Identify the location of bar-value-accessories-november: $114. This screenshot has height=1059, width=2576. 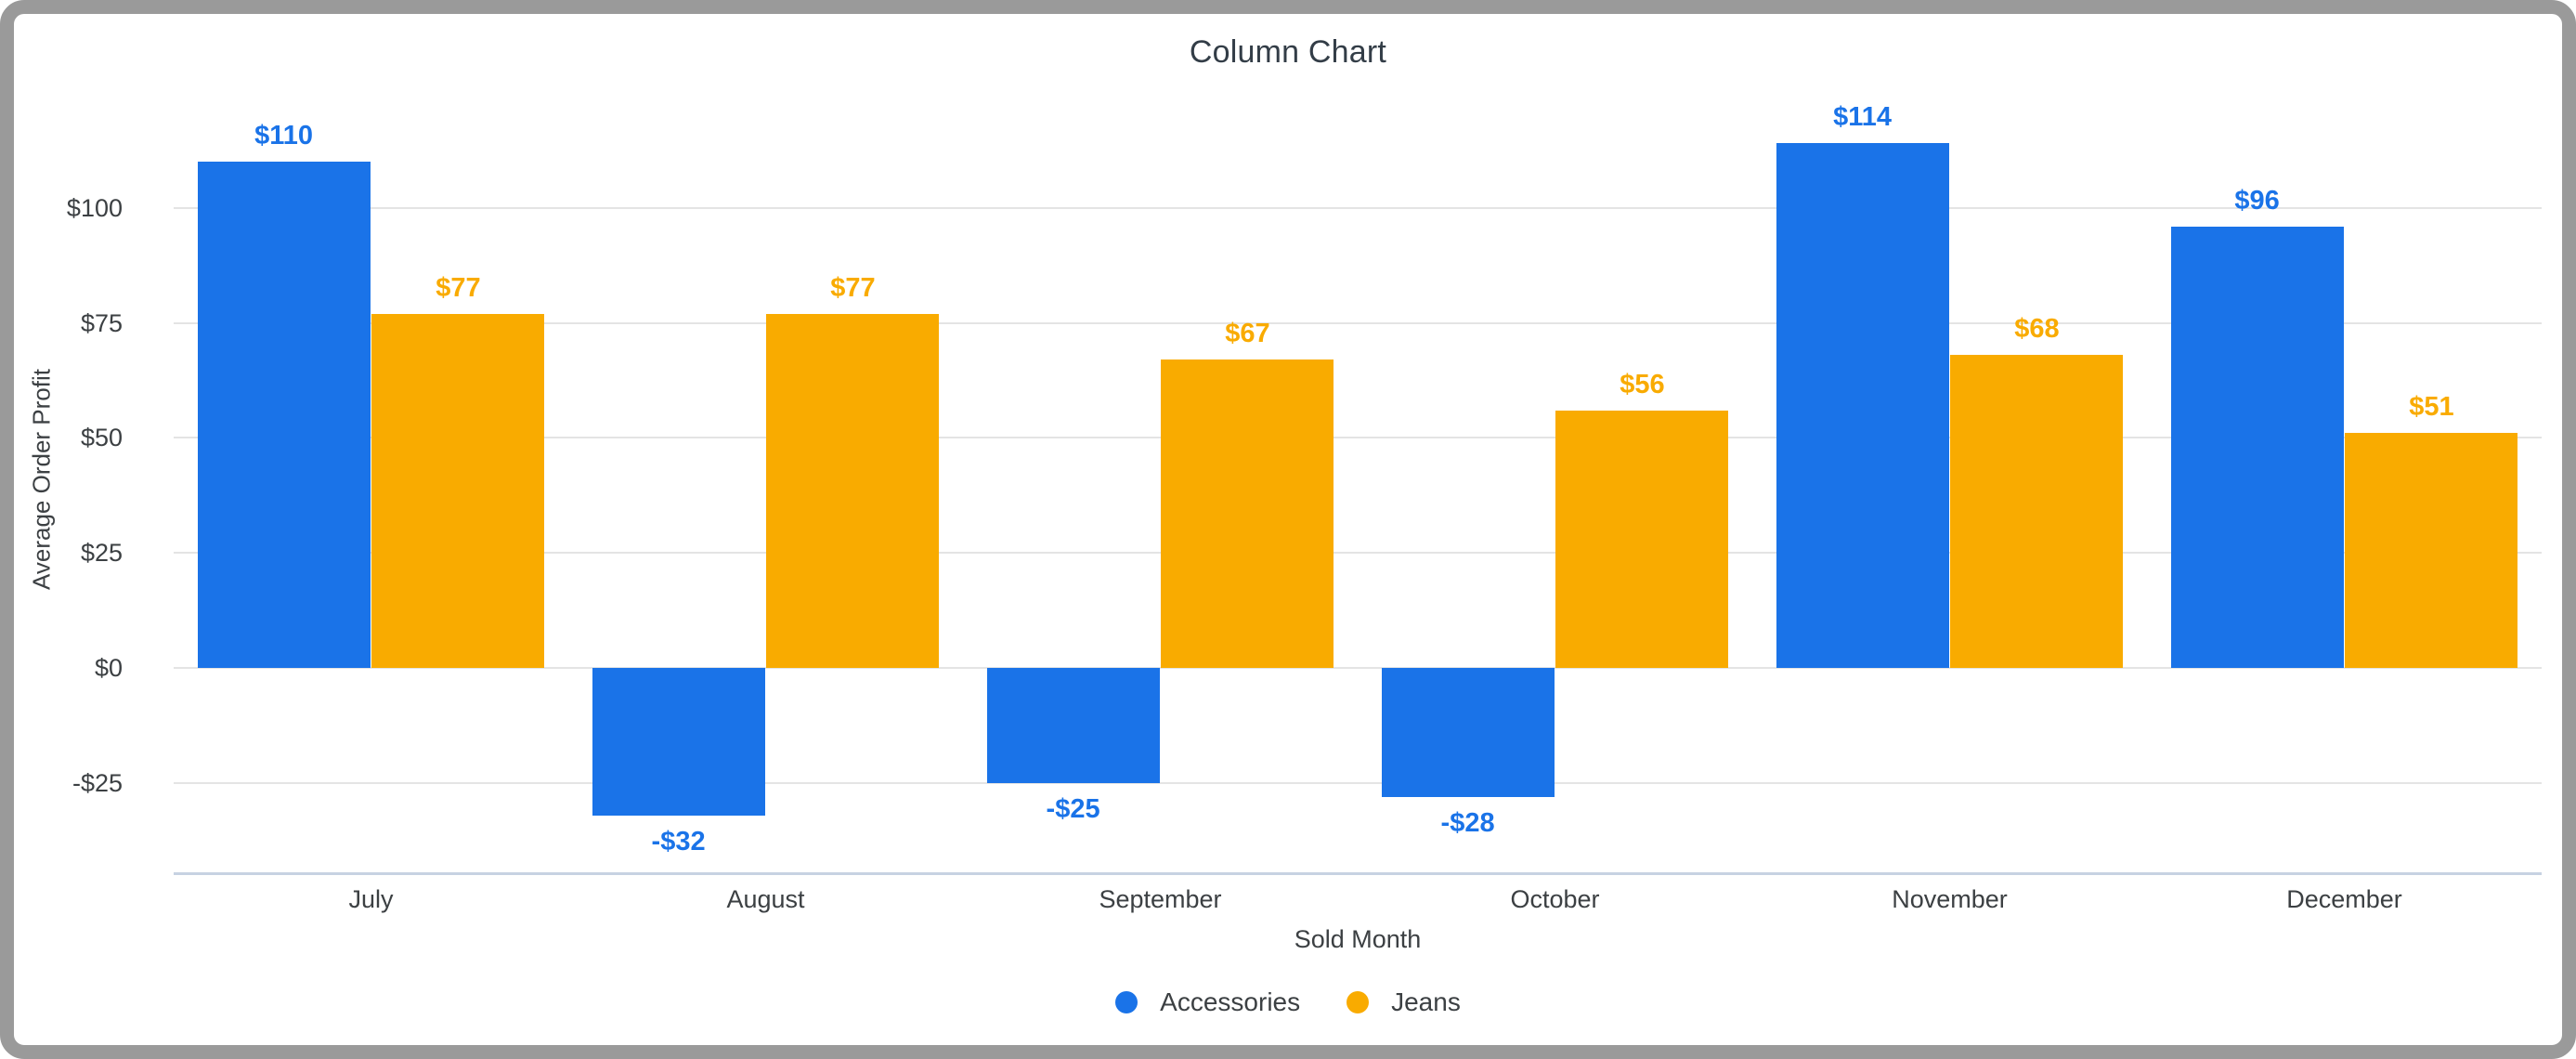
(1863, 117).